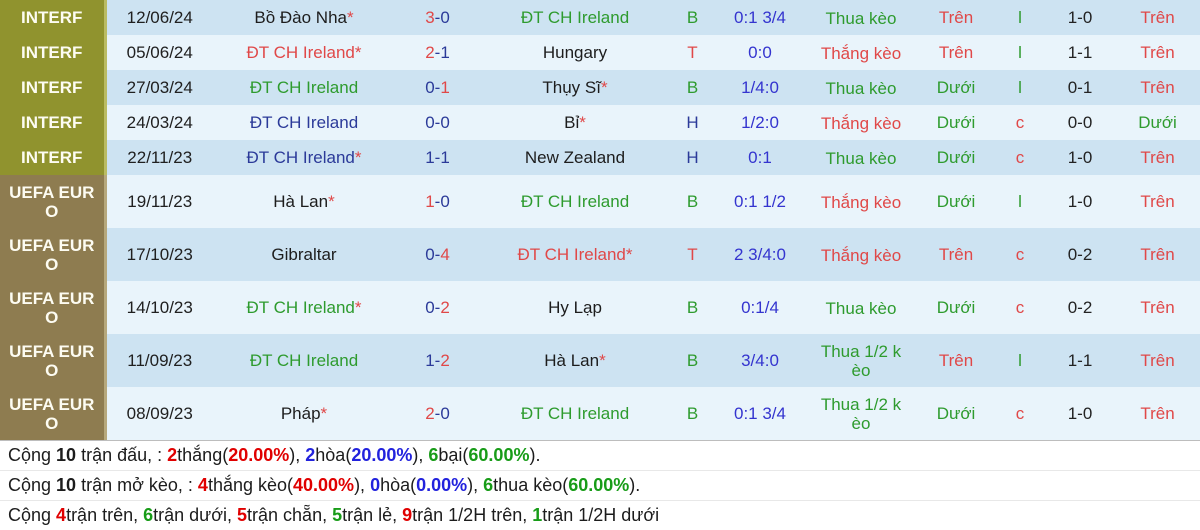 This screenshot has height=530, width=1200. I want to click on summary-segment: )., so click(635, 485).